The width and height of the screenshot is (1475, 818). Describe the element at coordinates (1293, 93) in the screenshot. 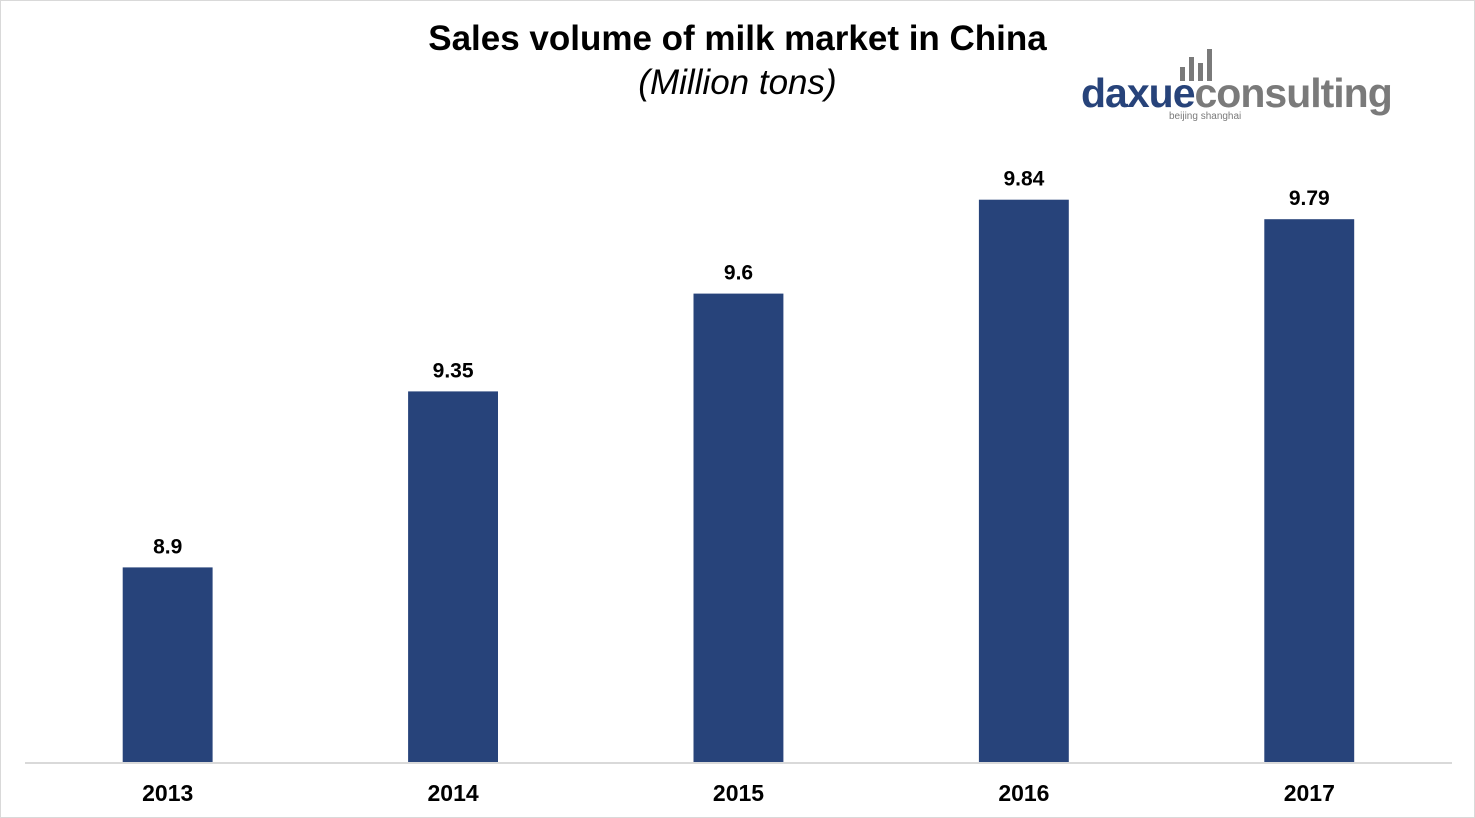

I see `logo-brand-part2: consulting` at that location.